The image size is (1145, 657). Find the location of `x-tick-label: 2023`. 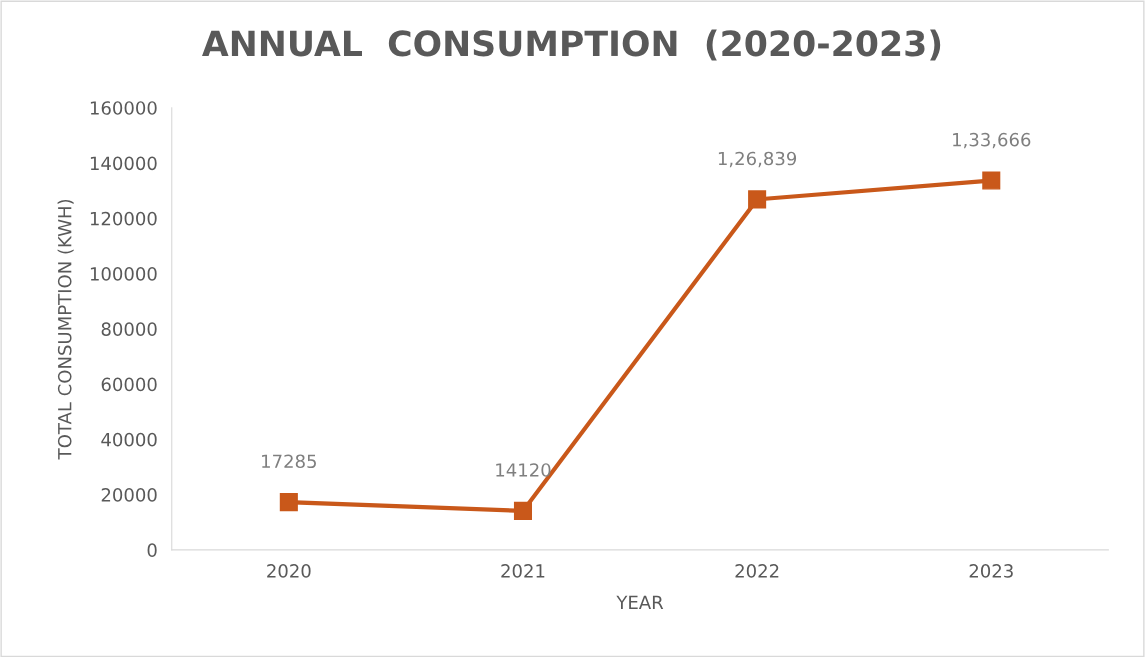

x-tick-label: 2023 is located at coordinates (991, 571).